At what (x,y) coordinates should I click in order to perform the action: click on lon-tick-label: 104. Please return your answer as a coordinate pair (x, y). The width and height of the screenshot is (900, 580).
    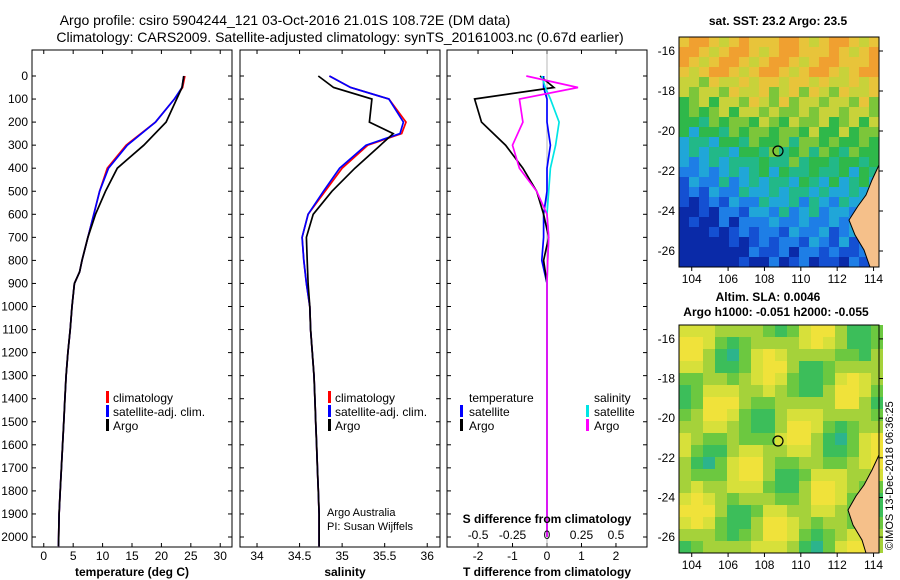
    Looking at the image, I should click on (692, 279).